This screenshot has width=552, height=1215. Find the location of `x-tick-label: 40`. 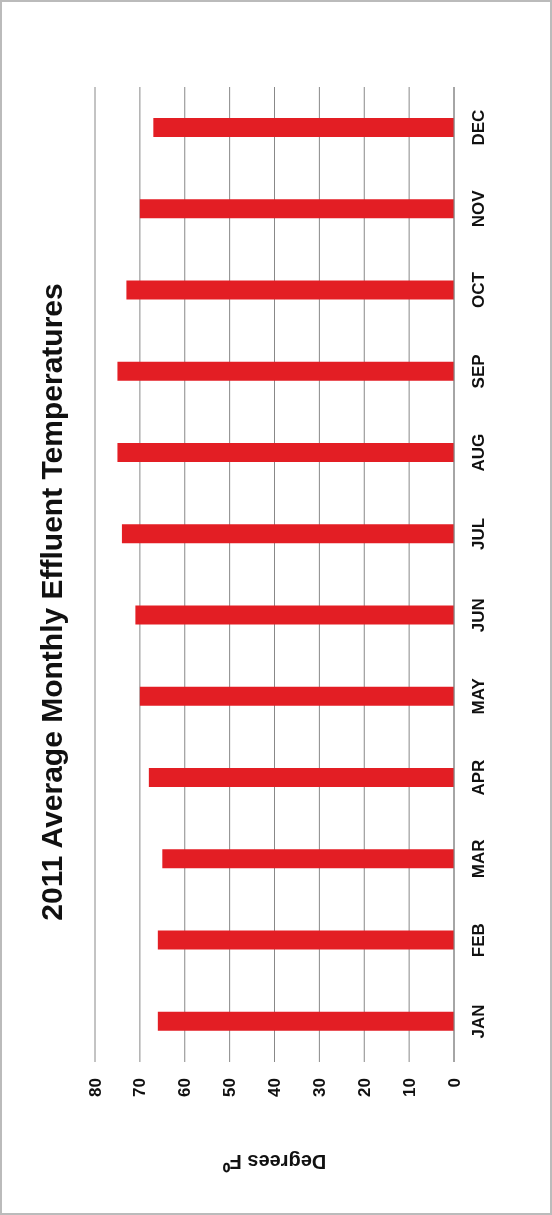

x-tick-label: 40 is located at coordinates (274, 1087).